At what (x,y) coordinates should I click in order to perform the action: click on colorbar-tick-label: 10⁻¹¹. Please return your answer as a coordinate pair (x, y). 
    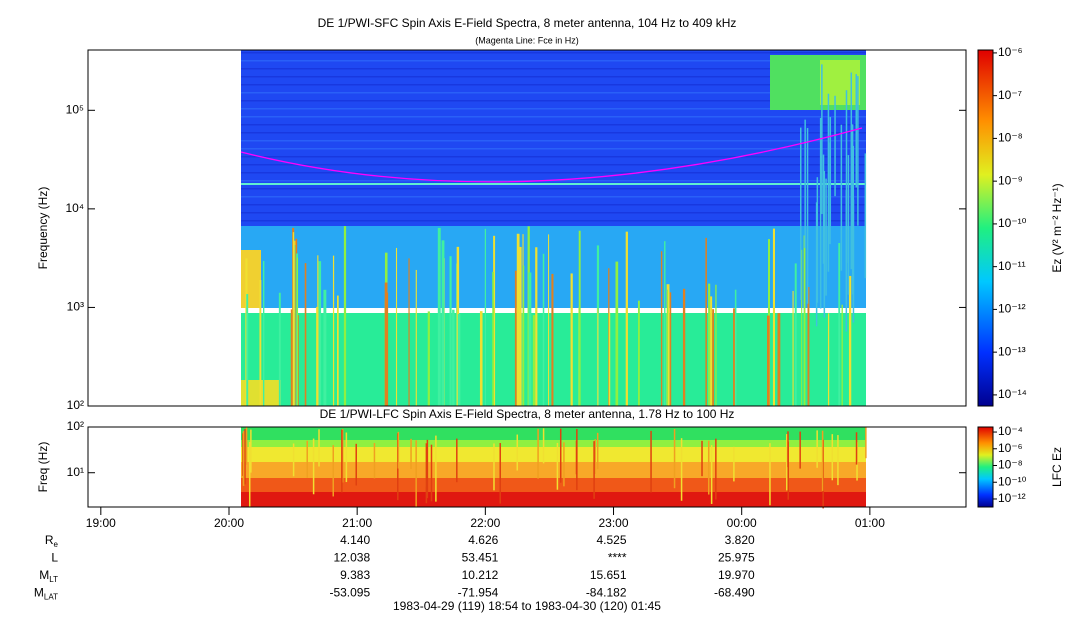
    Looking at the image, I should click on (1012, 266).